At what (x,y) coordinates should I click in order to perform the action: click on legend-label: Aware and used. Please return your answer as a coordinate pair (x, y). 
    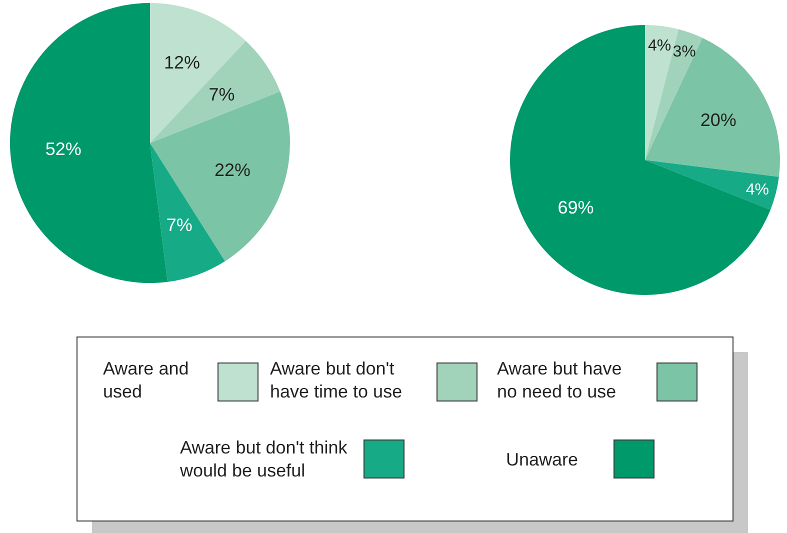
    Looking at the image, I should click on (146, 380).